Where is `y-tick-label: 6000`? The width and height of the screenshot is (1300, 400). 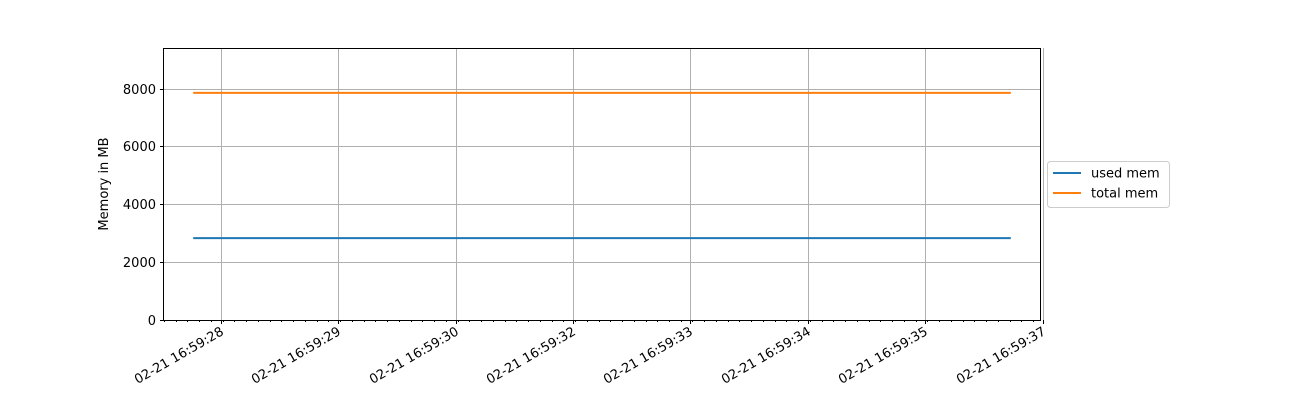
y-tick-label: 6000 is located at coordinates (139, 147).